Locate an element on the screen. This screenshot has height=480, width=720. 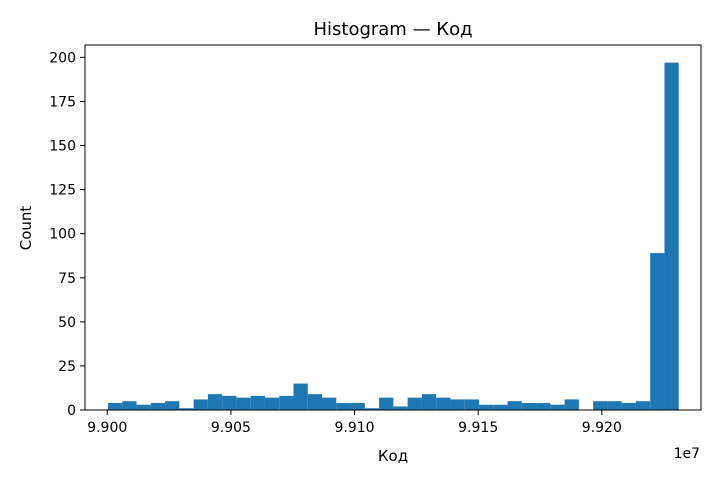
y-tick-label: 100 is located at coordinates (62, 235).